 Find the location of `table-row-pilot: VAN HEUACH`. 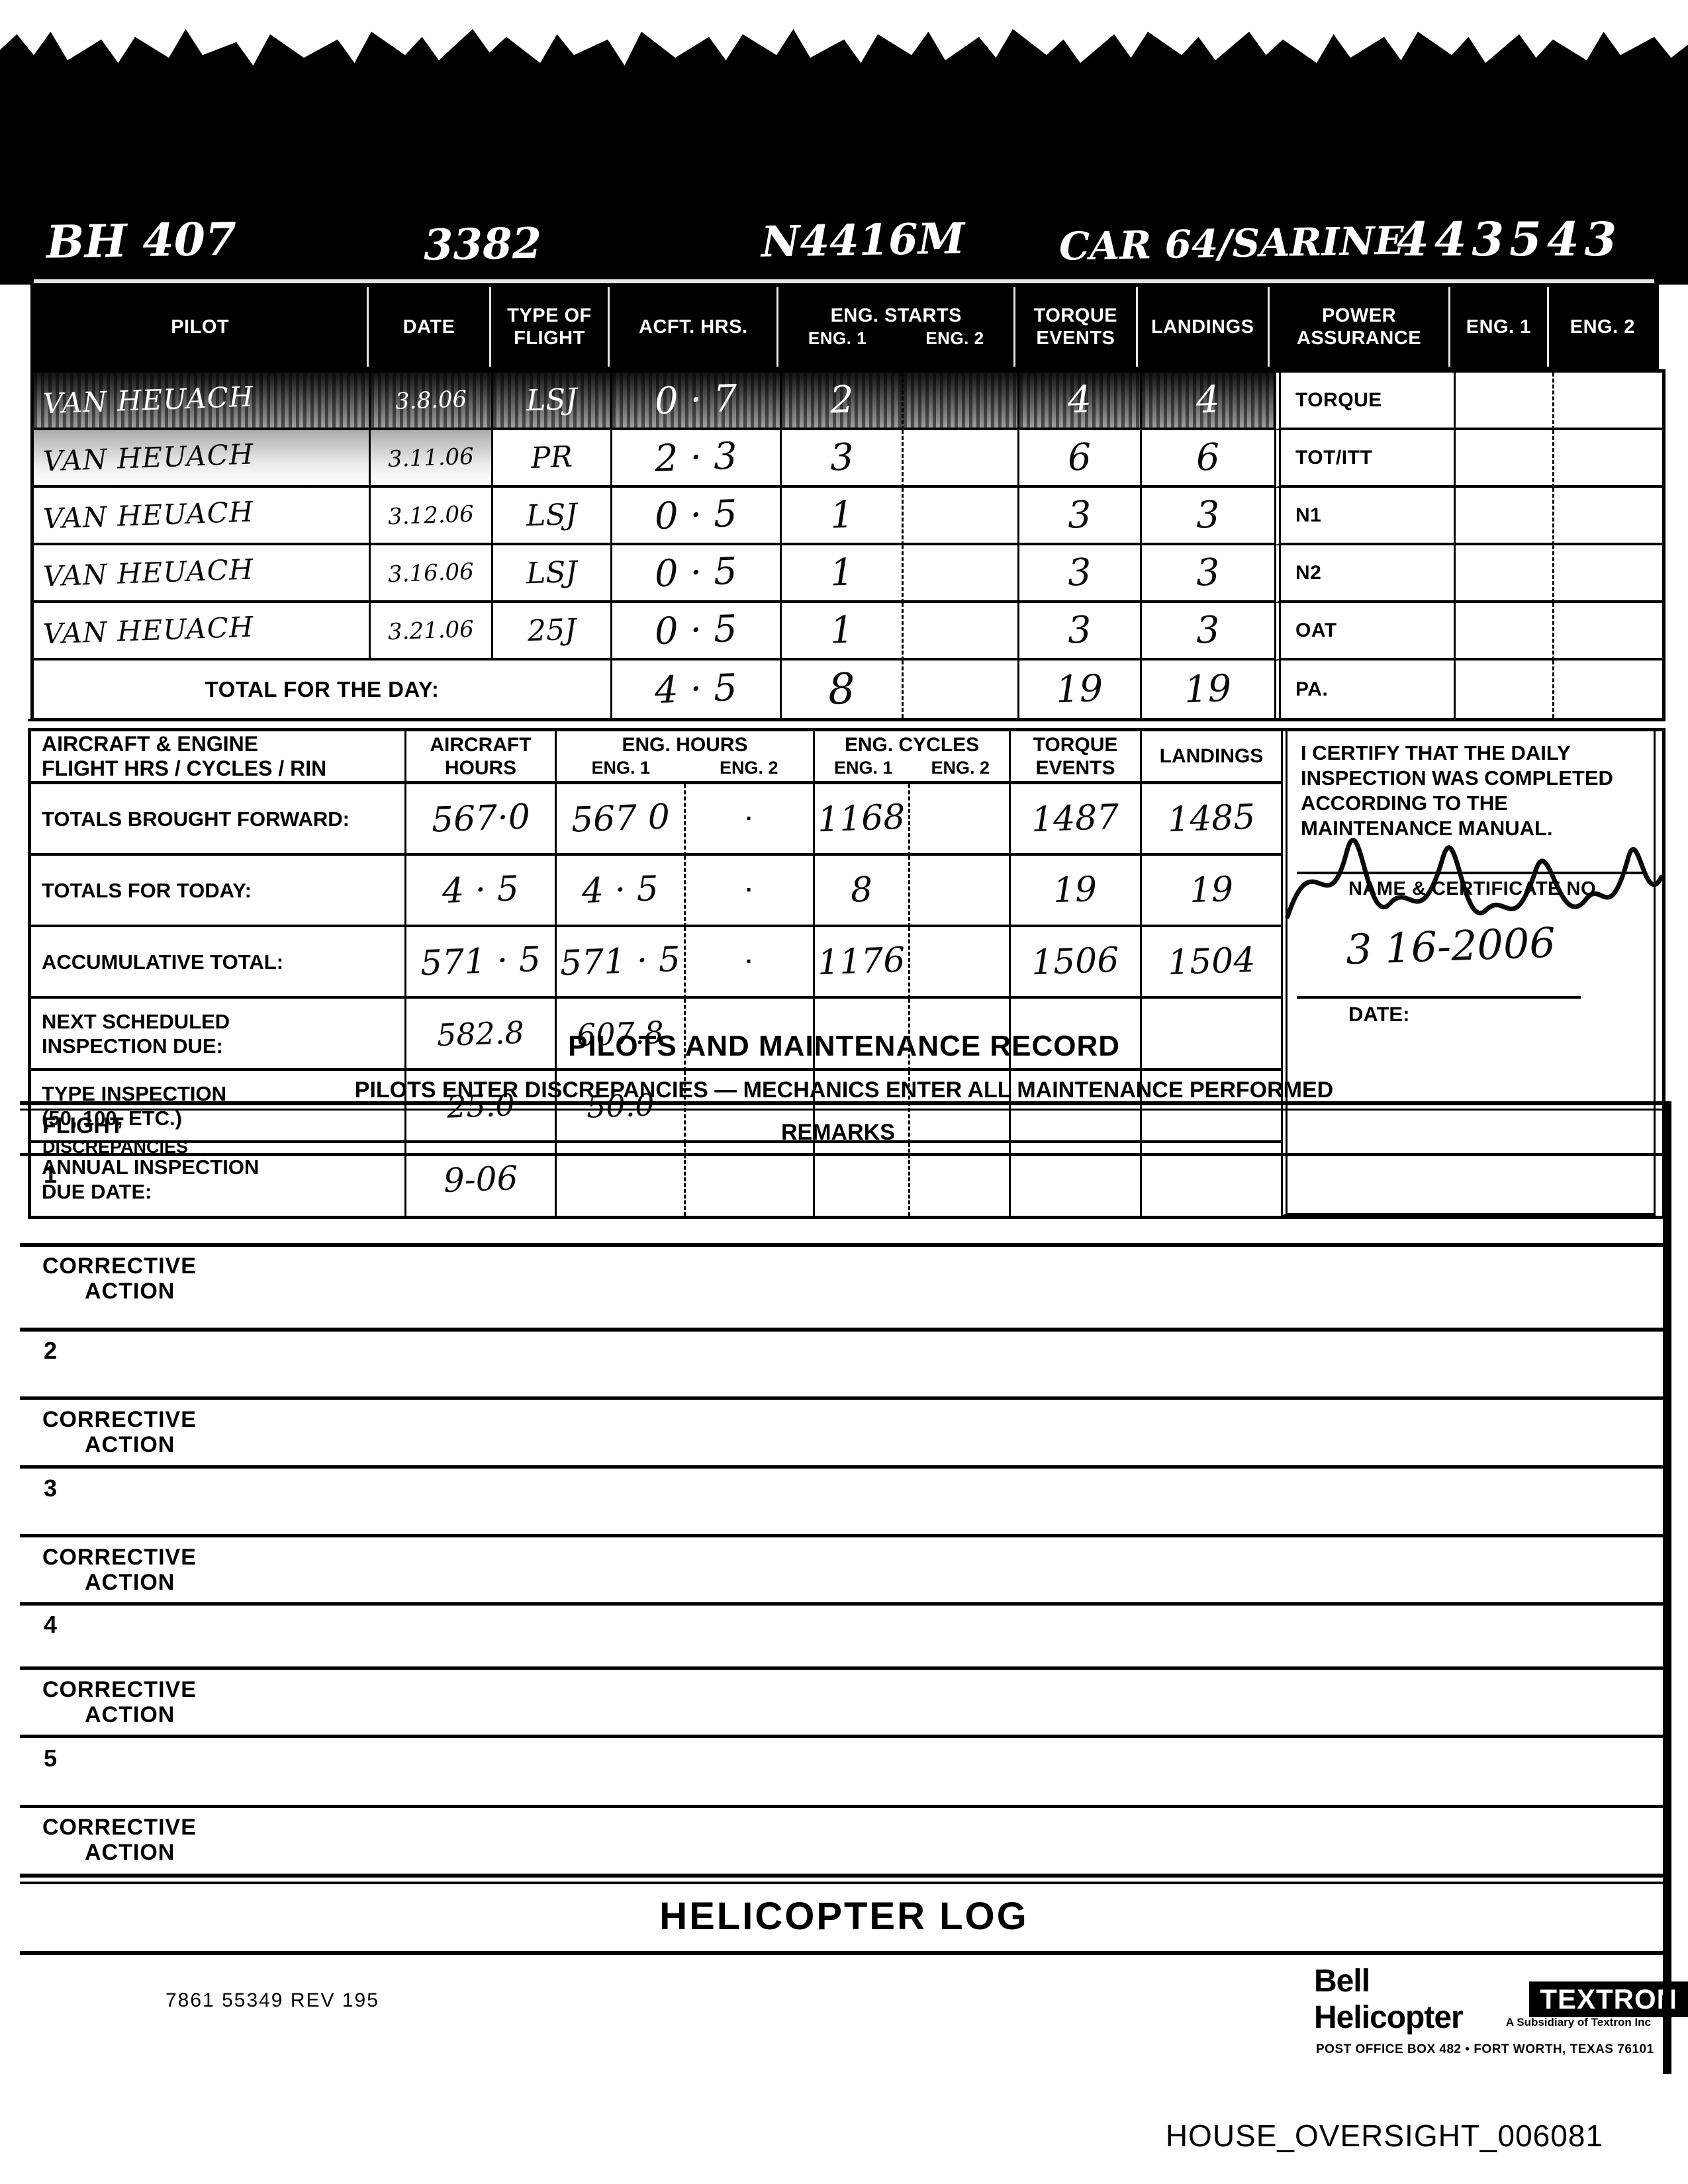

table-row-pilot: VAN HEUACH is located at coordinates (202, 631).